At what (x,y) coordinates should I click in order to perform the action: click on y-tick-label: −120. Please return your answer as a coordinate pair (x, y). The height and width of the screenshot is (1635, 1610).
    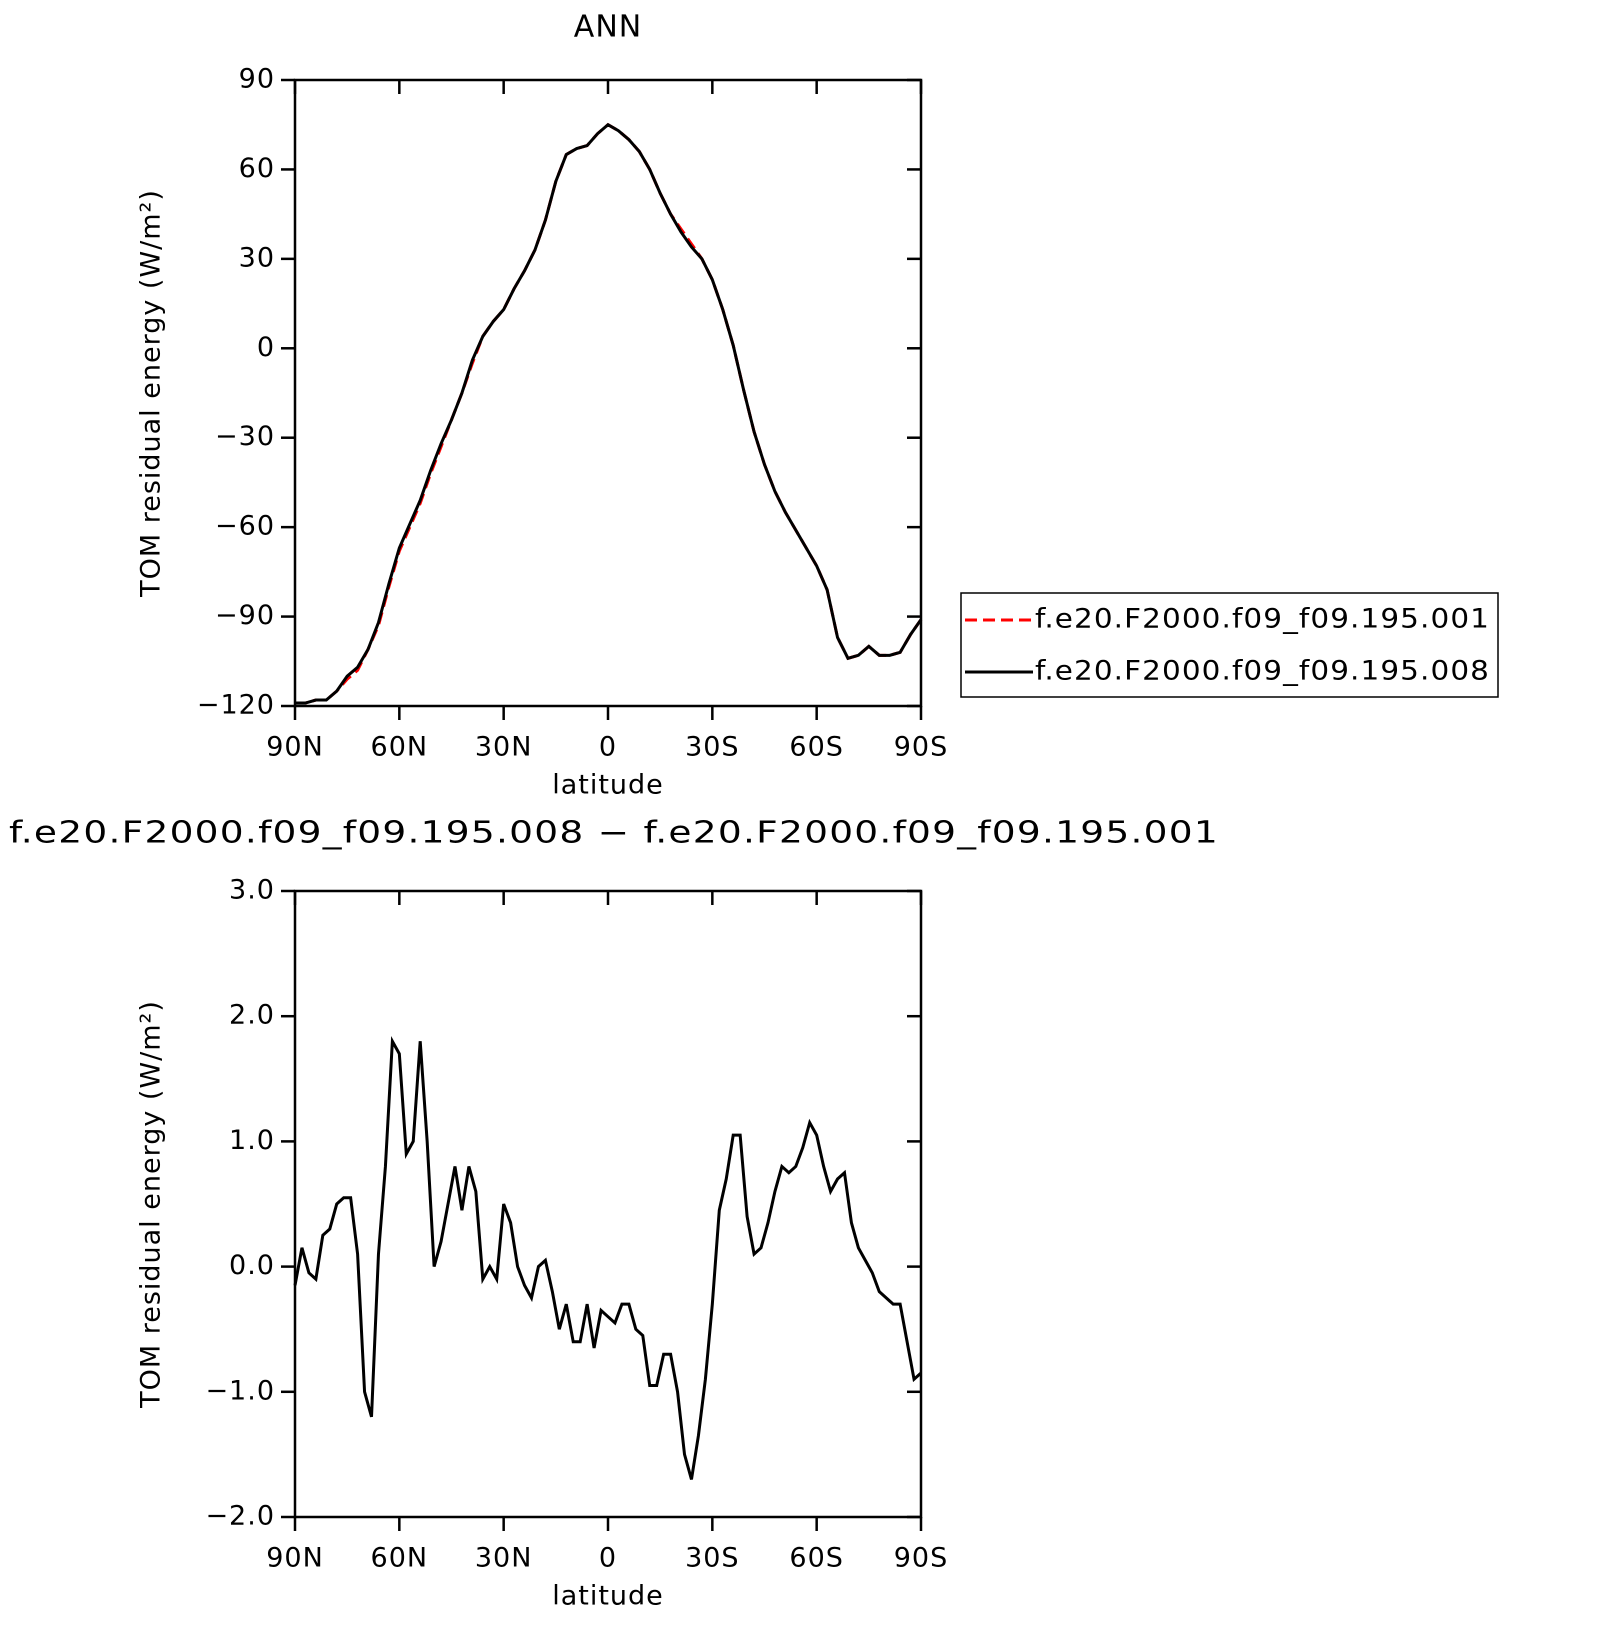
    Looking at the image, I should click on (236, 705).